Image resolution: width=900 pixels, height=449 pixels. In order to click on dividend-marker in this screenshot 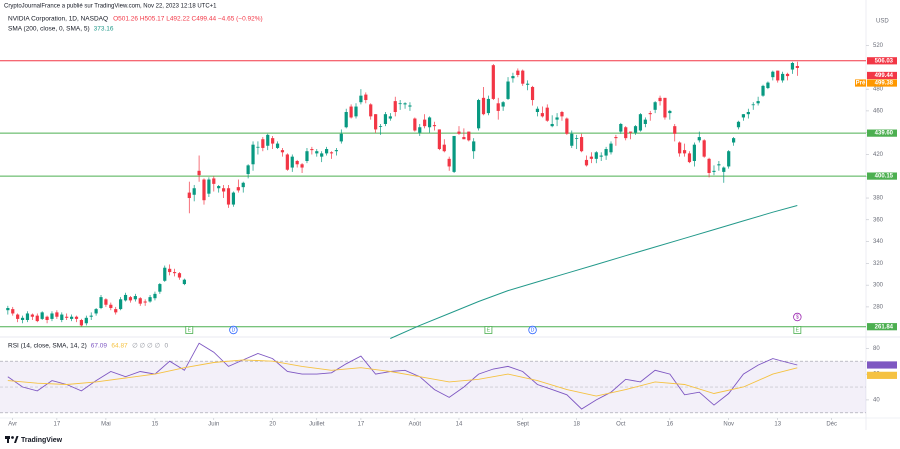, I will do `click(233, 330)`.